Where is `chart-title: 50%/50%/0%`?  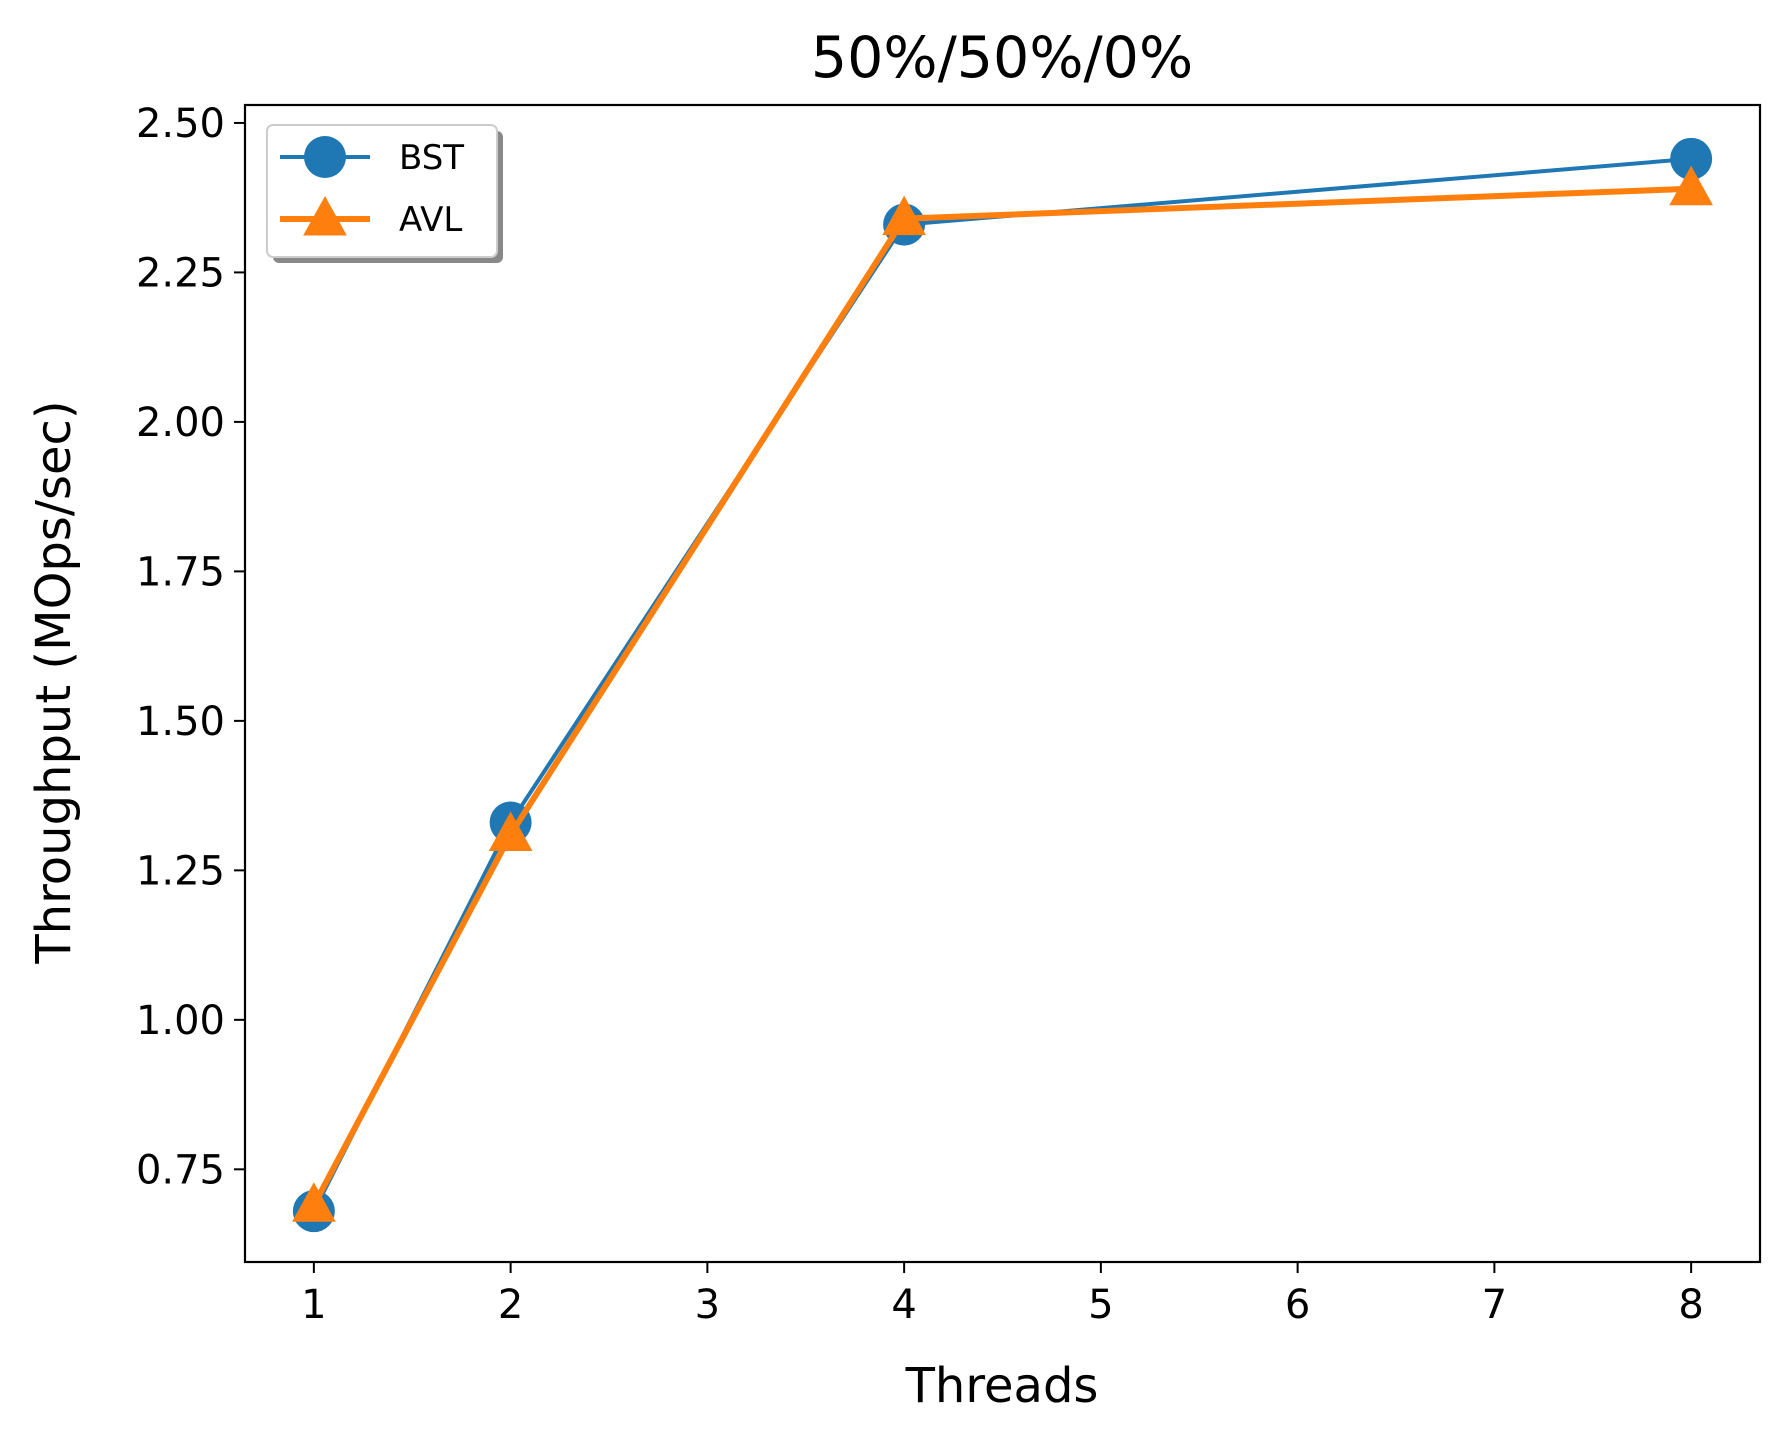 chart-title: 50%/50%/0% is located at coordinates (1002, 58).